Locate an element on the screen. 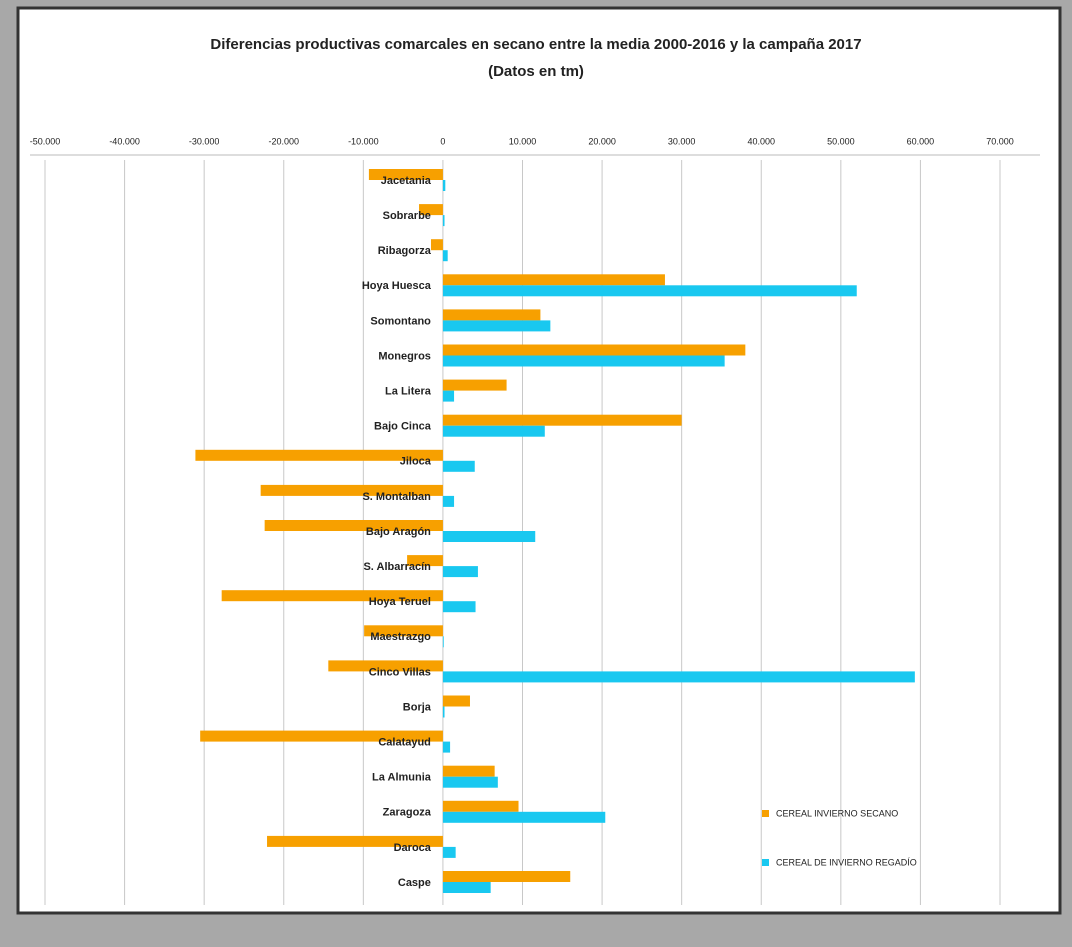  category-label: Daroca is located at coordinates (413, 848).